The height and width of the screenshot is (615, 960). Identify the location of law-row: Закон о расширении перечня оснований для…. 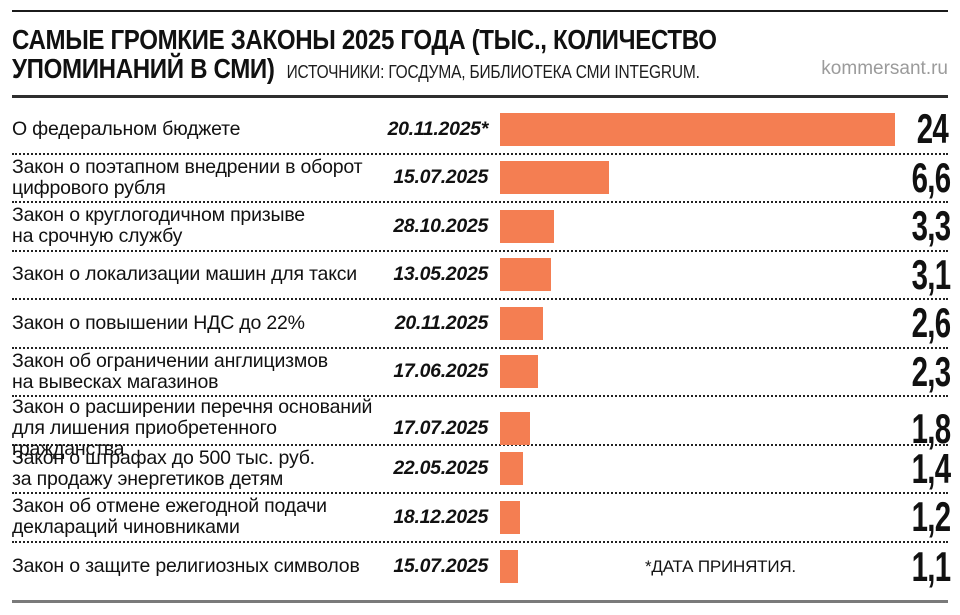
(481, 428).